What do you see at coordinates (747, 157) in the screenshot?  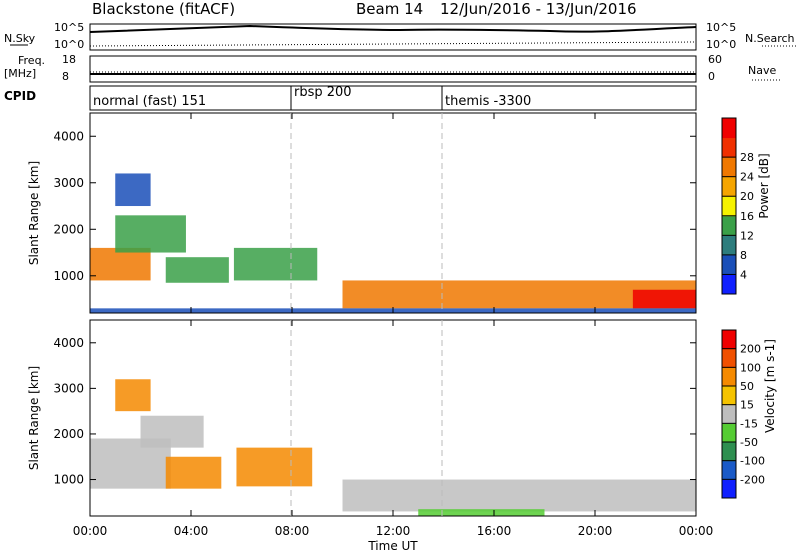 I see `power-colorbar-tick-label: 28` at bounding box center [747, 157].